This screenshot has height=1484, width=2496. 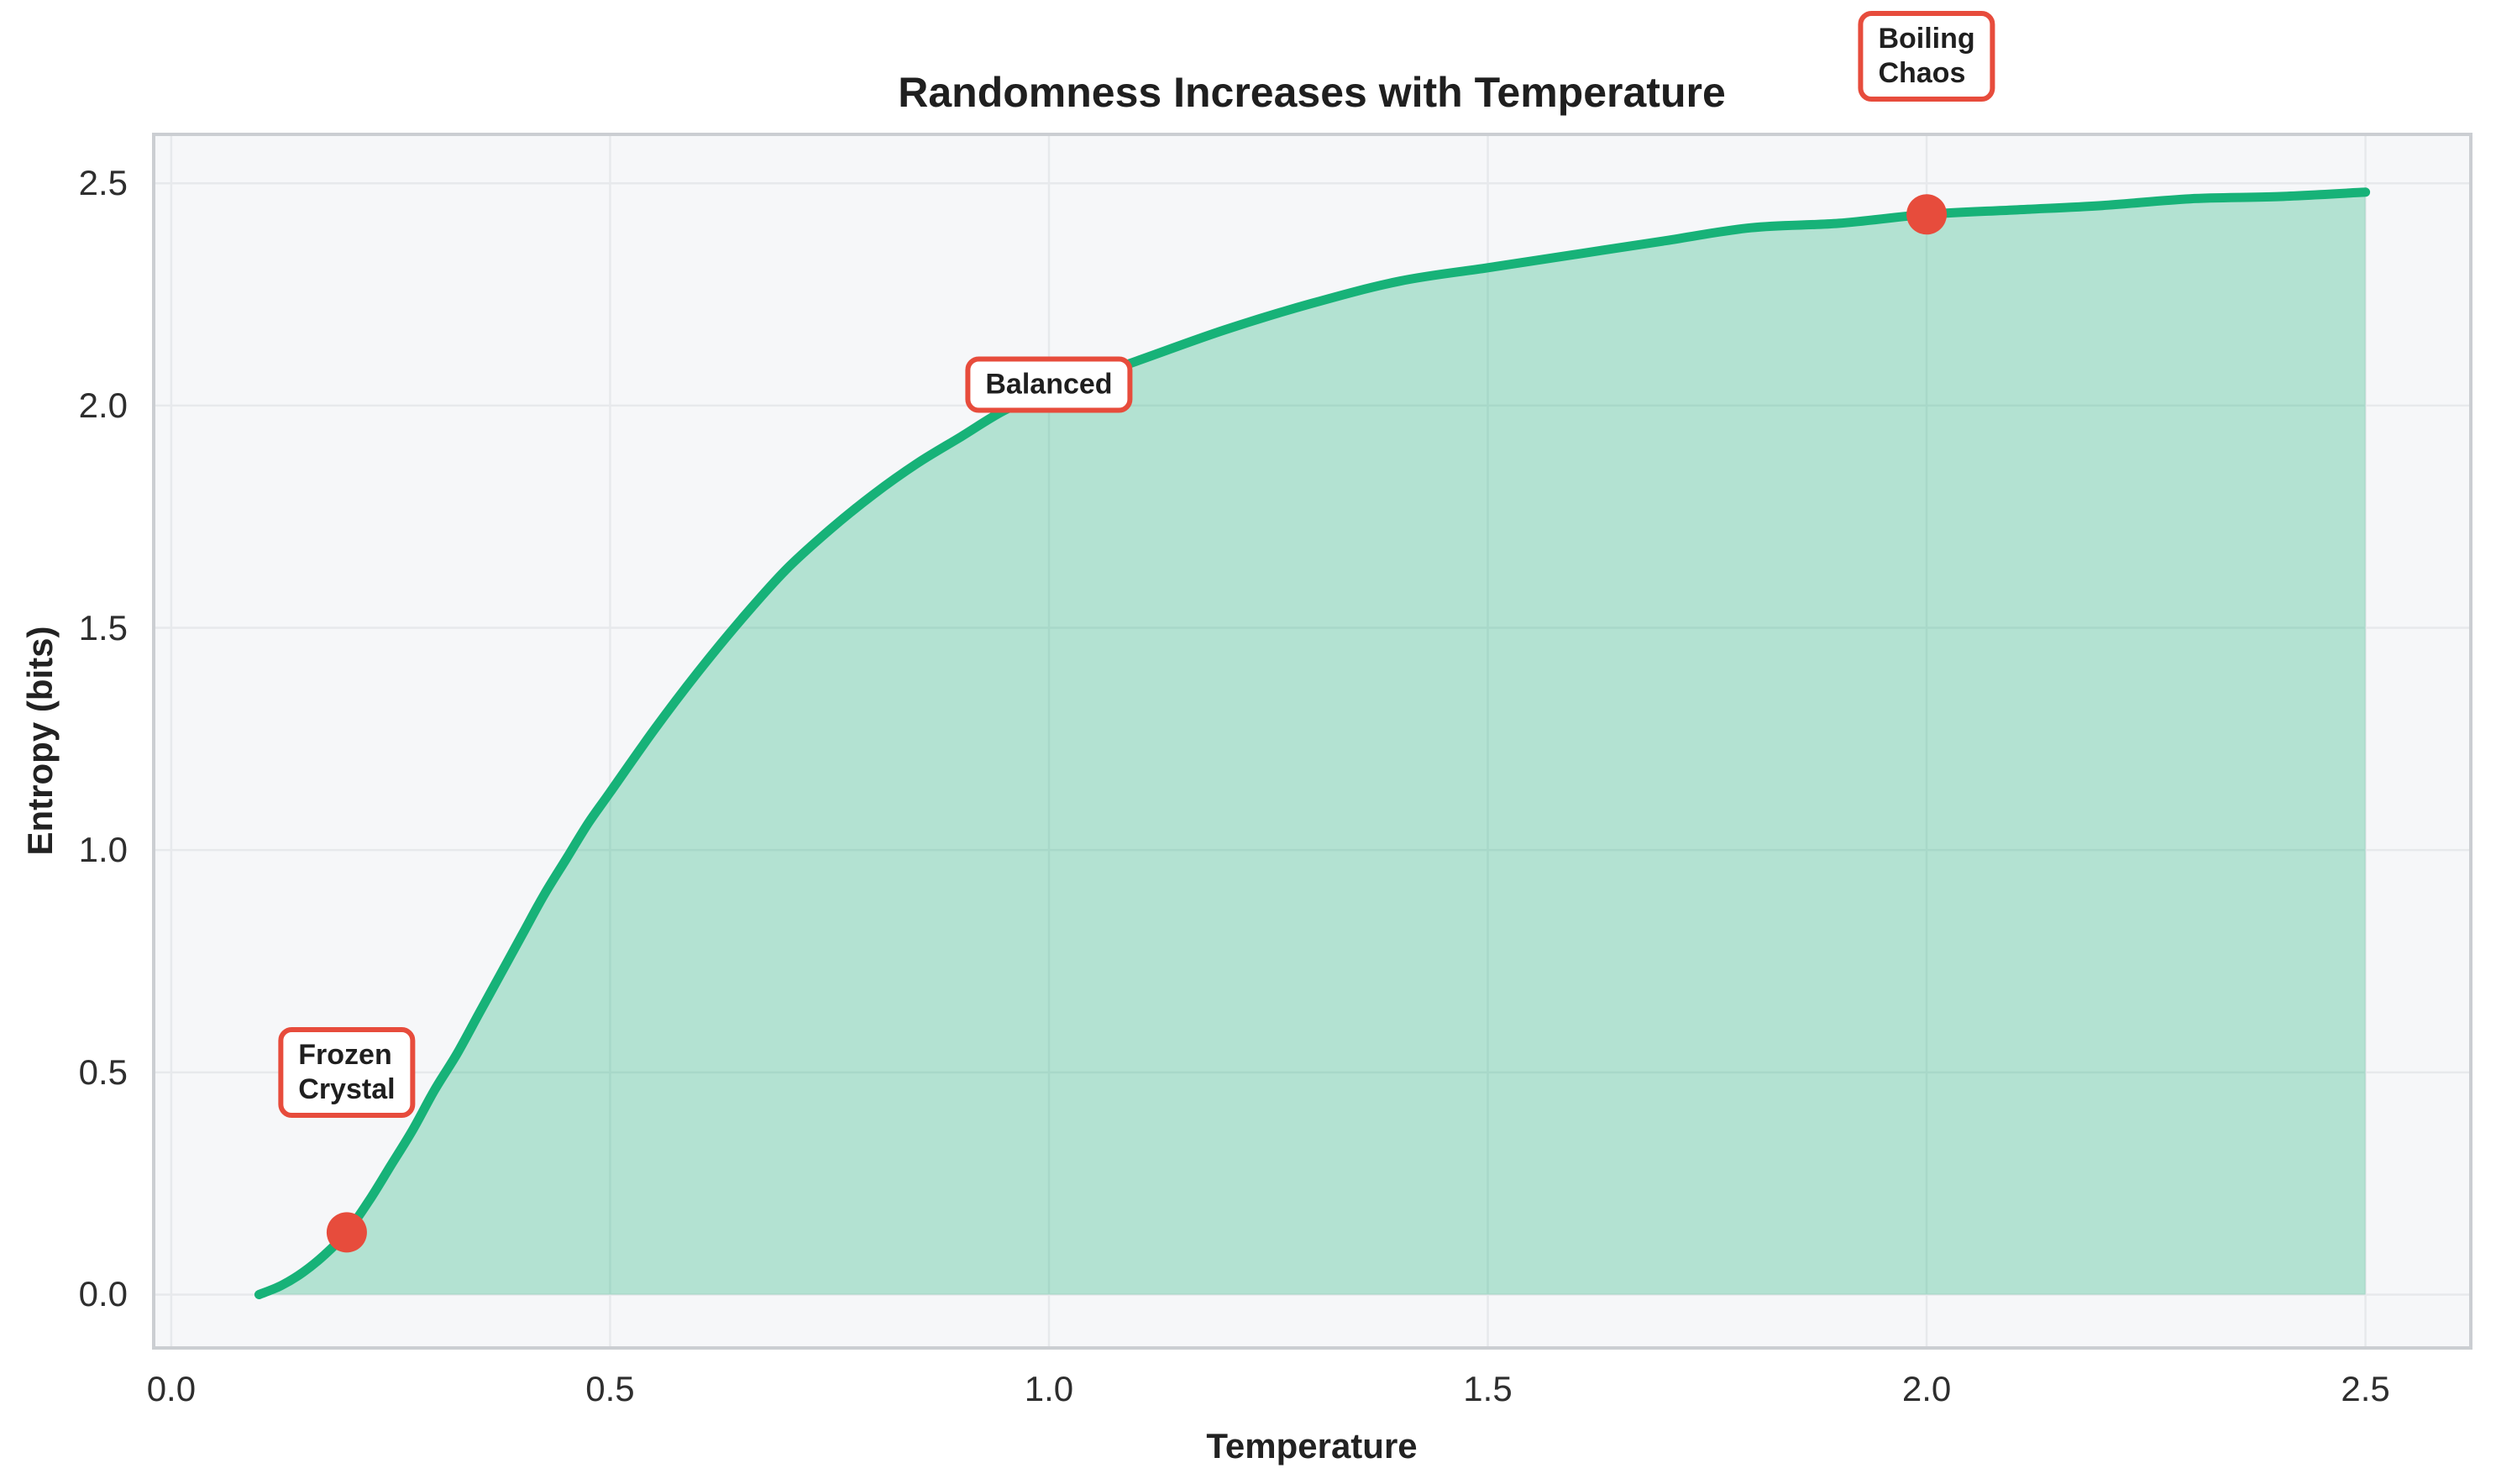 I want to click on annotation-boiling-chaos: Boiling Chaos, so click(x=1926, y=57).